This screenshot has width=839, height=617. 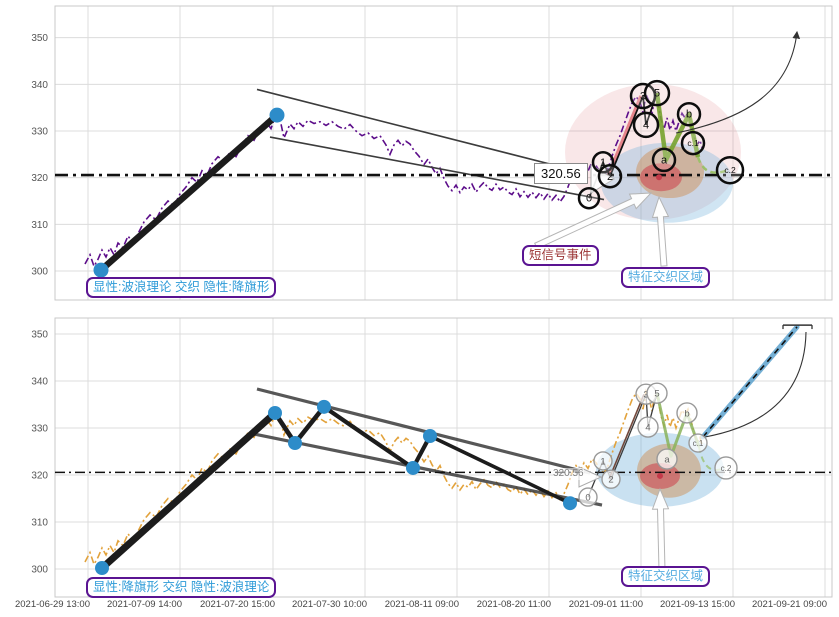 I want to click on impulse-line-top, so click(x=623, y=145).